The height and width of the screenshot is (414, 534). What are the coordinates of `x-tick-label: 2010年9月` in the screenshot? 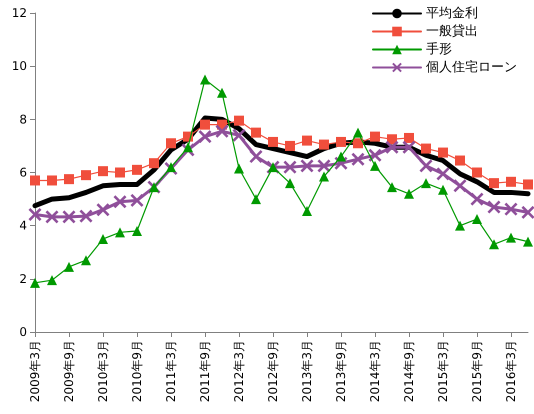 It's located at (137, 371).